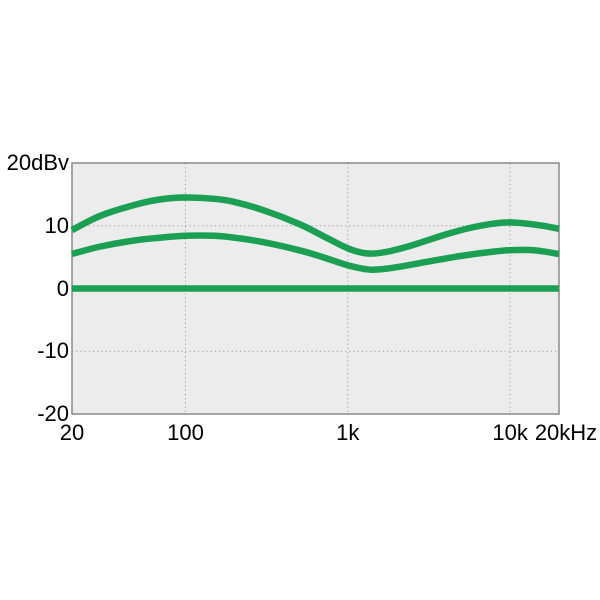 This screenshot has height=600, width=600. Describe the element at coordinates (185, 432) in the screenshot. I see `x-tick-label-100: 100` at that location.